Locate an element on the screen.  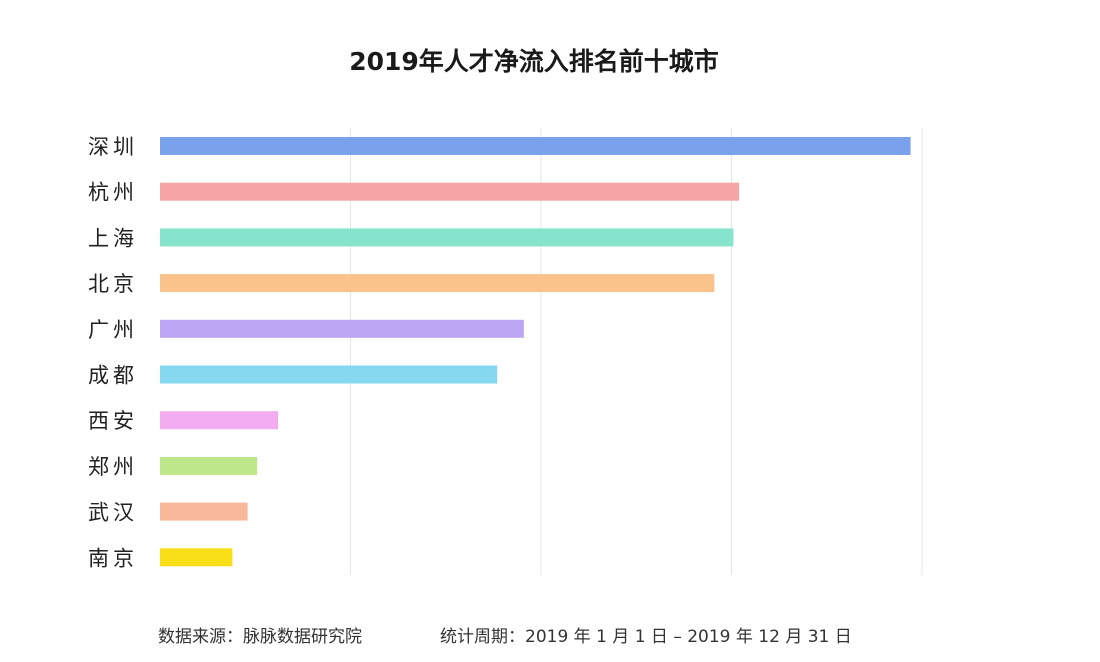
category-label: 深圳 is located at coordinates (113, 147).